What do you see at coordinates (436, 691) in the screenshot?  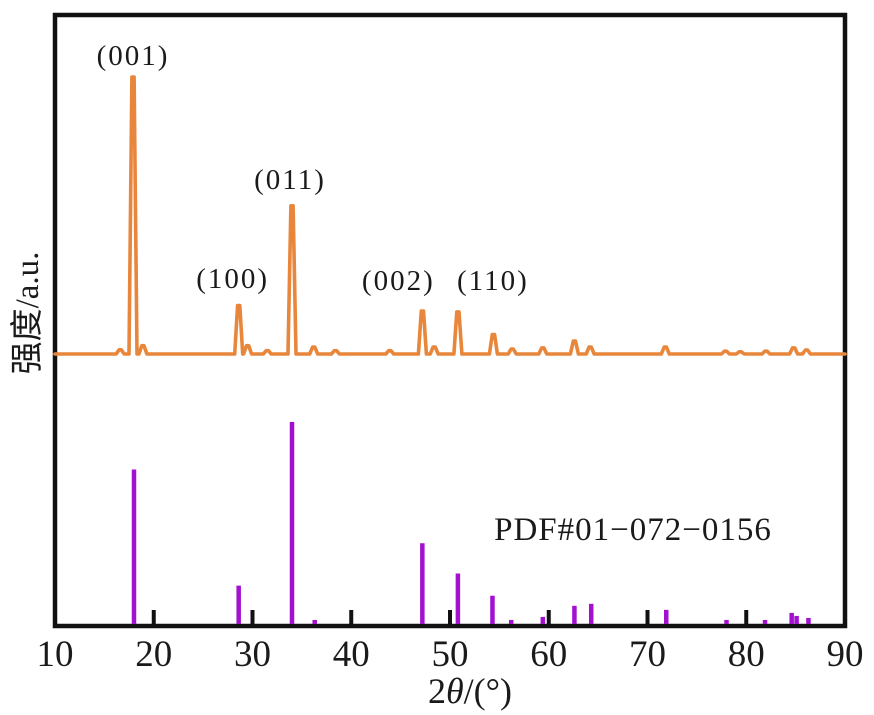 I see `x-axis-title-prefix: 2` at bounding box center [436, 691].